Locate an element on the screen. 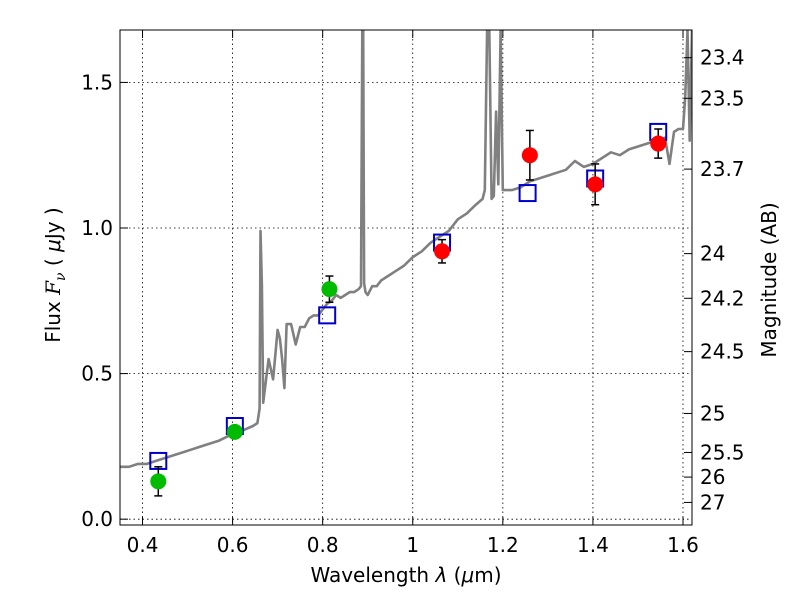  mag-tick-label: 27 is located at coordinates (712, 502).